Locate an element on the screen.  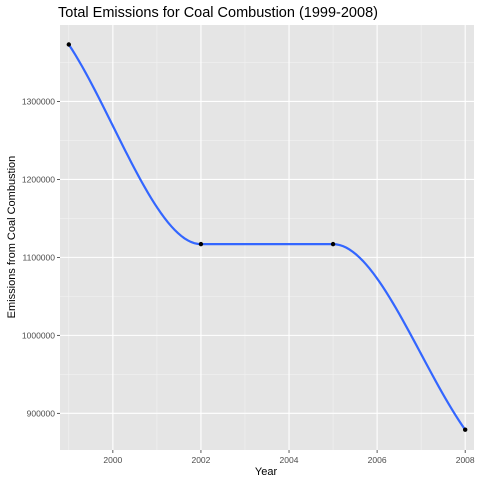
y-axis-title: Emissions from Coal Combustion is located at coordinates (12, 237).